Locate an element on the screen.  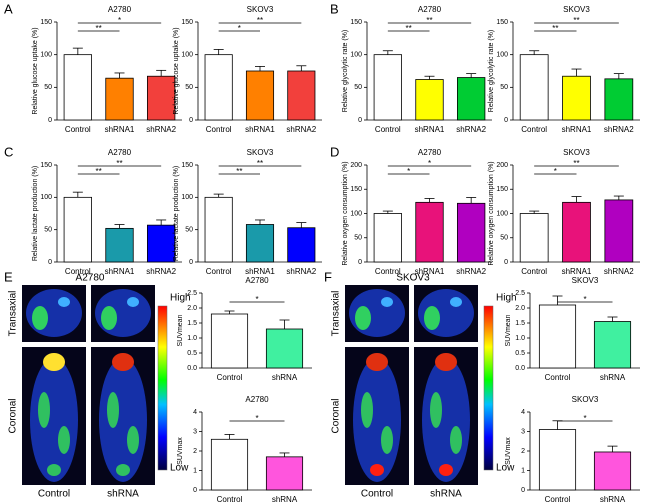
color-bar is located at coordinates (162, 388).